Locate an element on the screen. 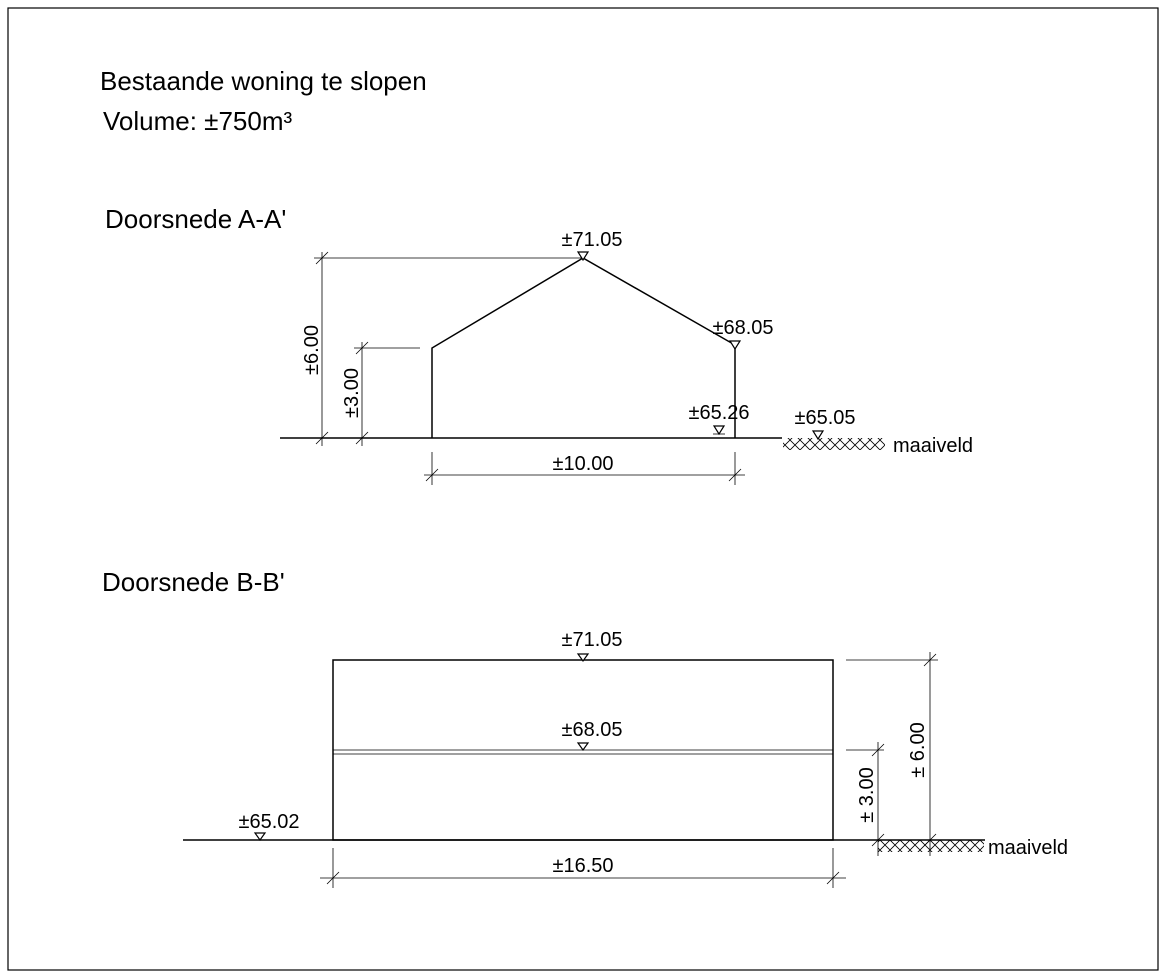 The height and width of the screenshot is (979, 1174). width-label: ±16.50 is located at coordinates (582, 866).